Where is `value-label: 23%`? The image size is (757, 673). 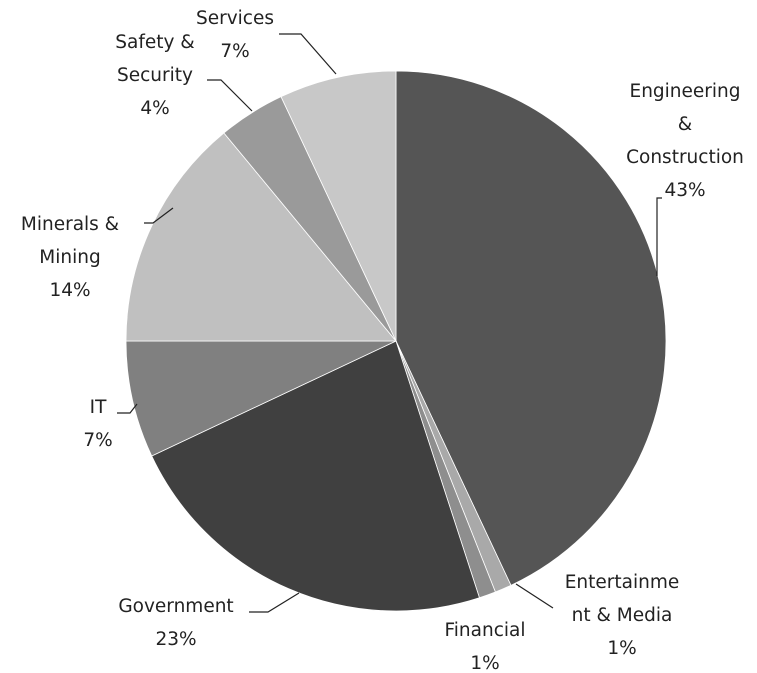
value-label: 23% is located at coordinates (175, 639).